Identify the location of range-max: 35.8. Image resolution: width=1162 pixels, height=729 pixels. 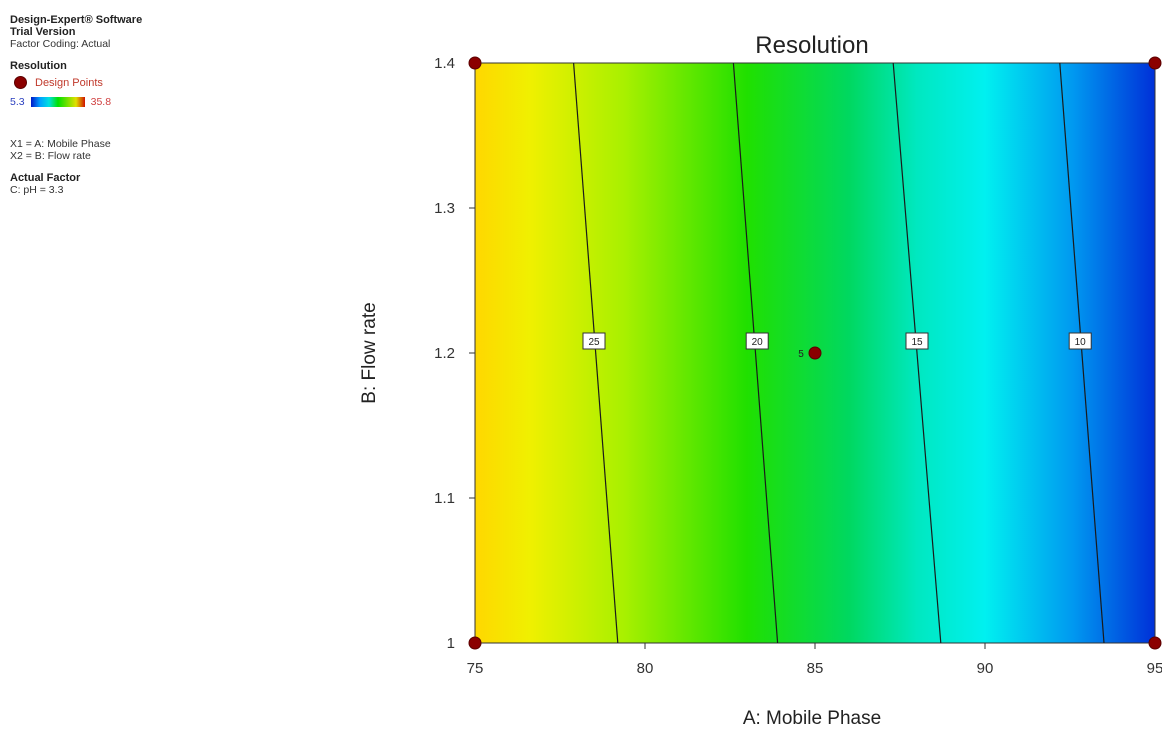
(101, 102).